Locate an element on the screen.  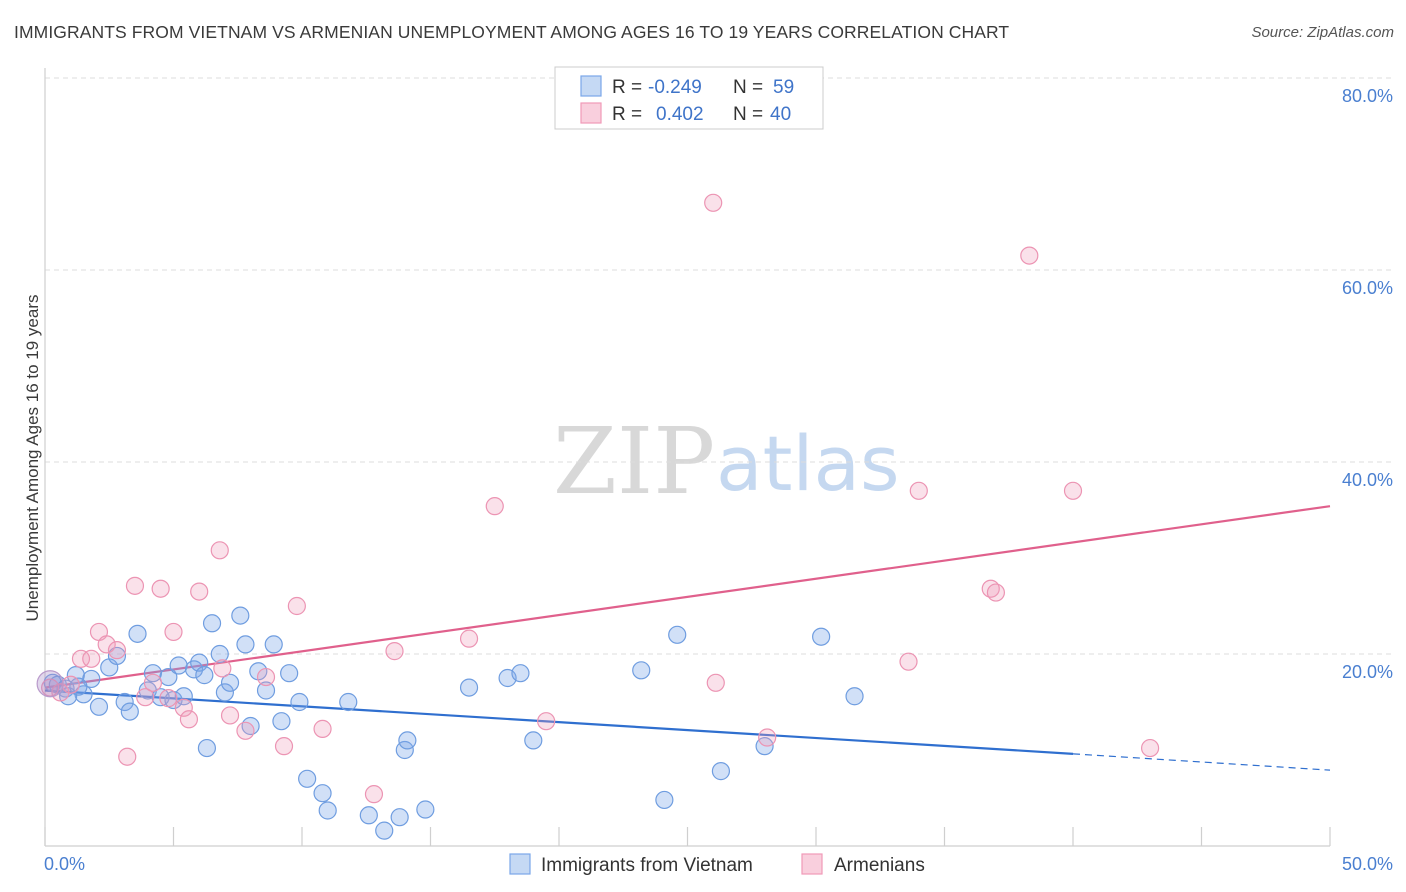
legend-r-value-2: 0.402 is located at coordinates (680, 114).